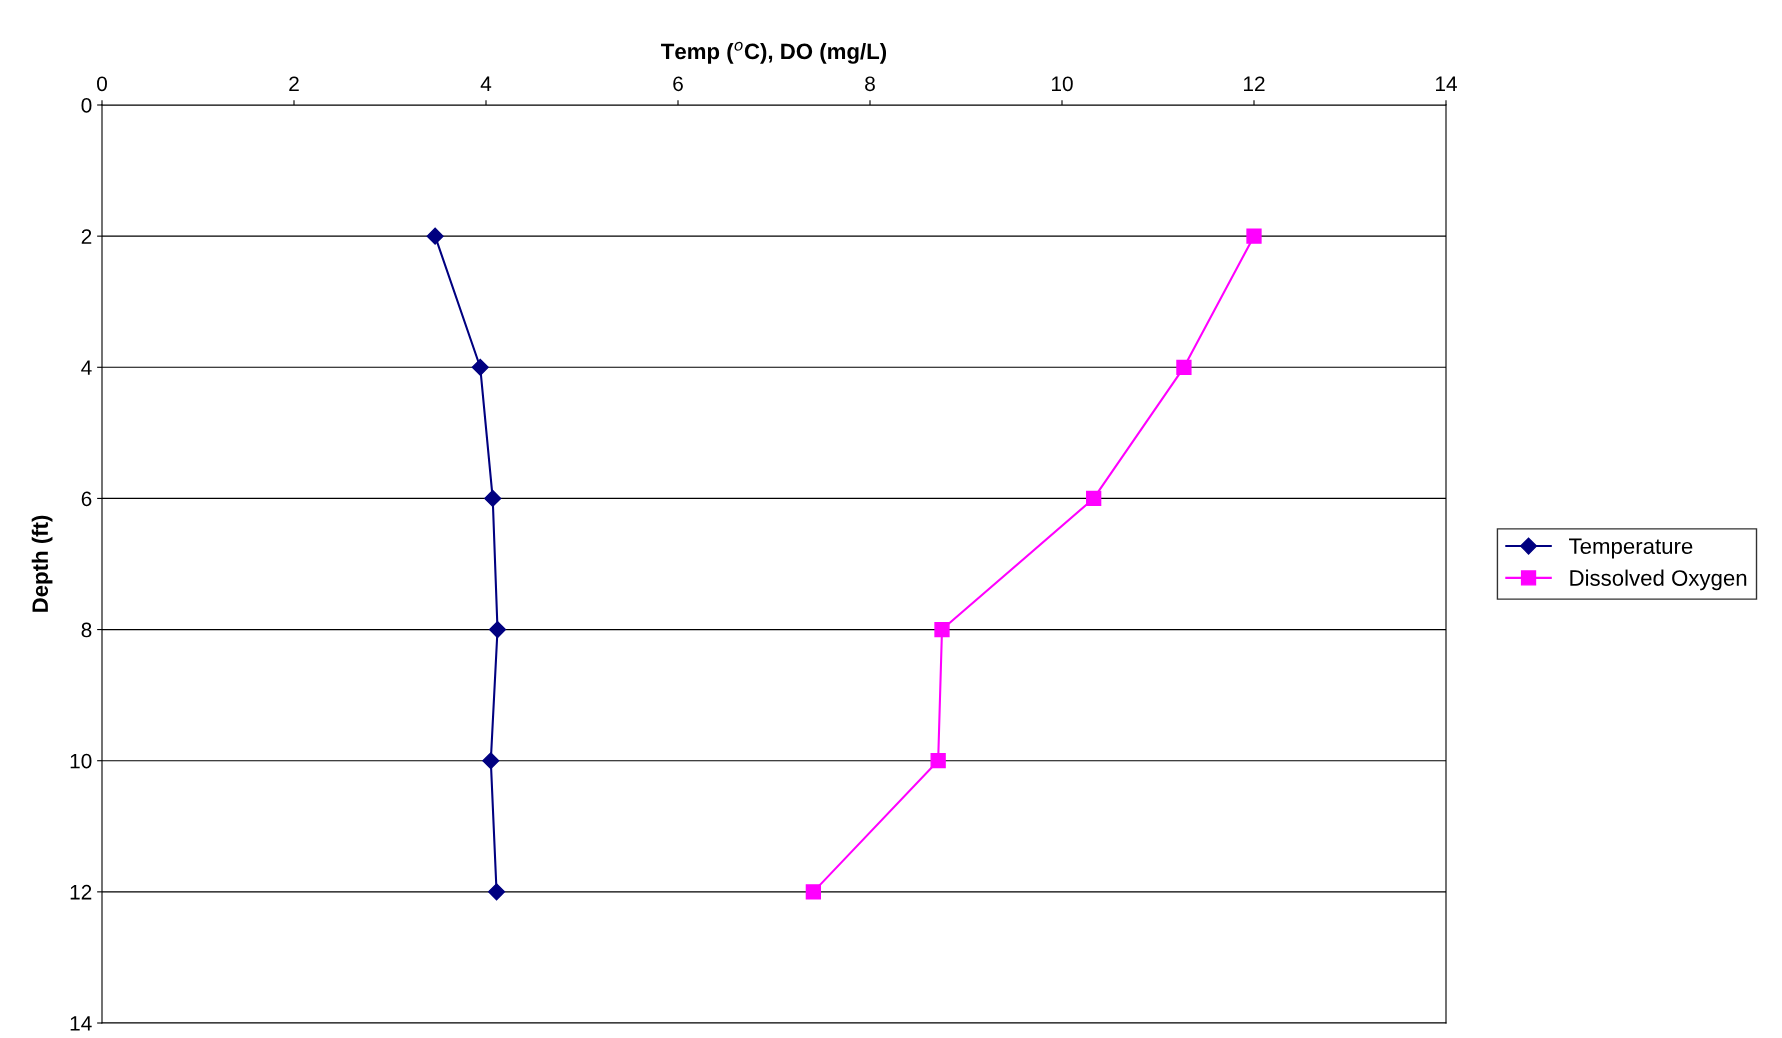  What do you see at coordinates (86, 105) in the screenshot?
I see `y-tick-label: 0` at bounding box center [86, 105].